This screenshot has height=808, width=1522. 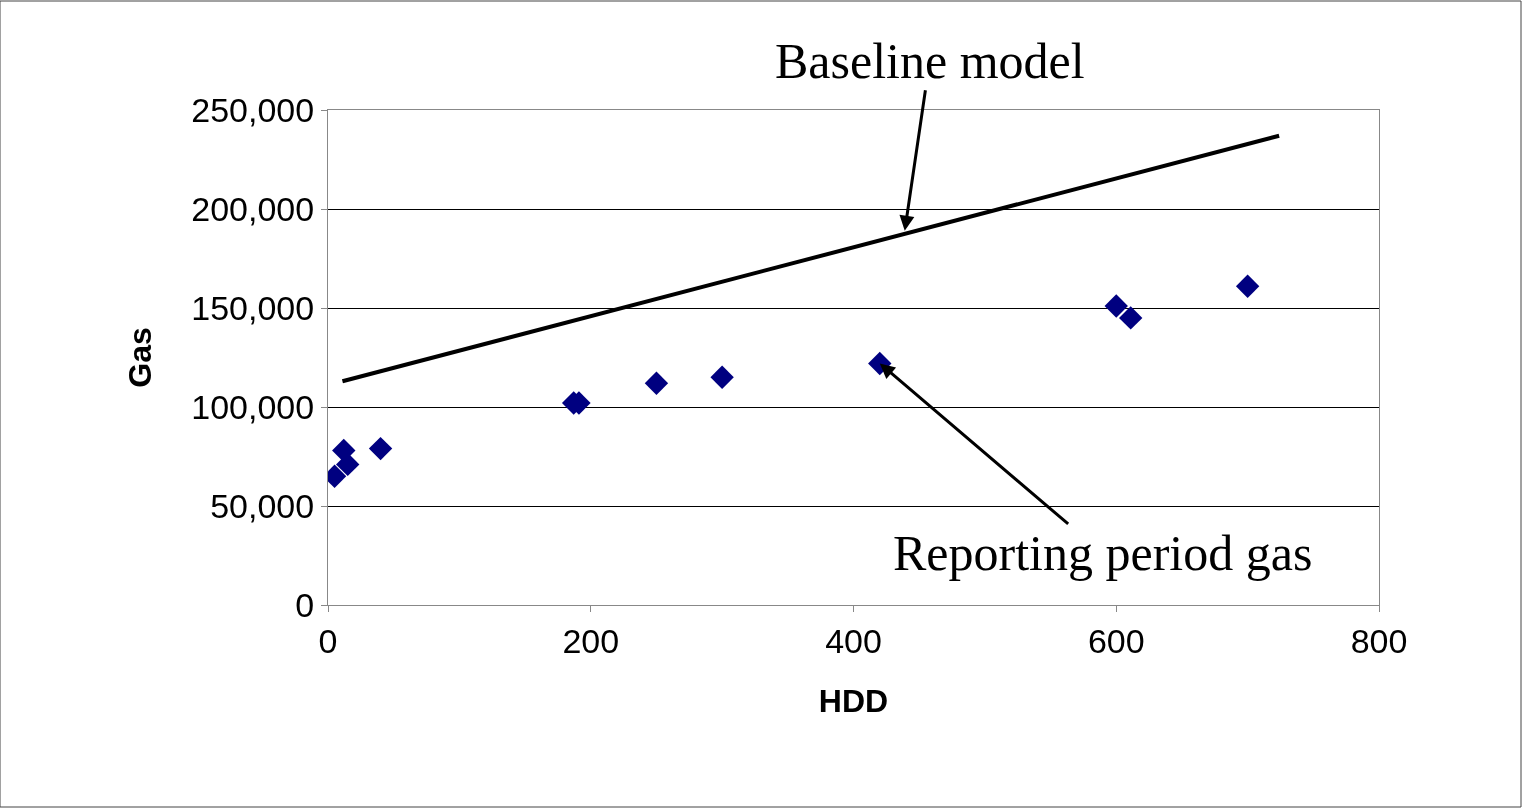 I want to click on y-tick-label: 100,000, so click(x=253, y=406).